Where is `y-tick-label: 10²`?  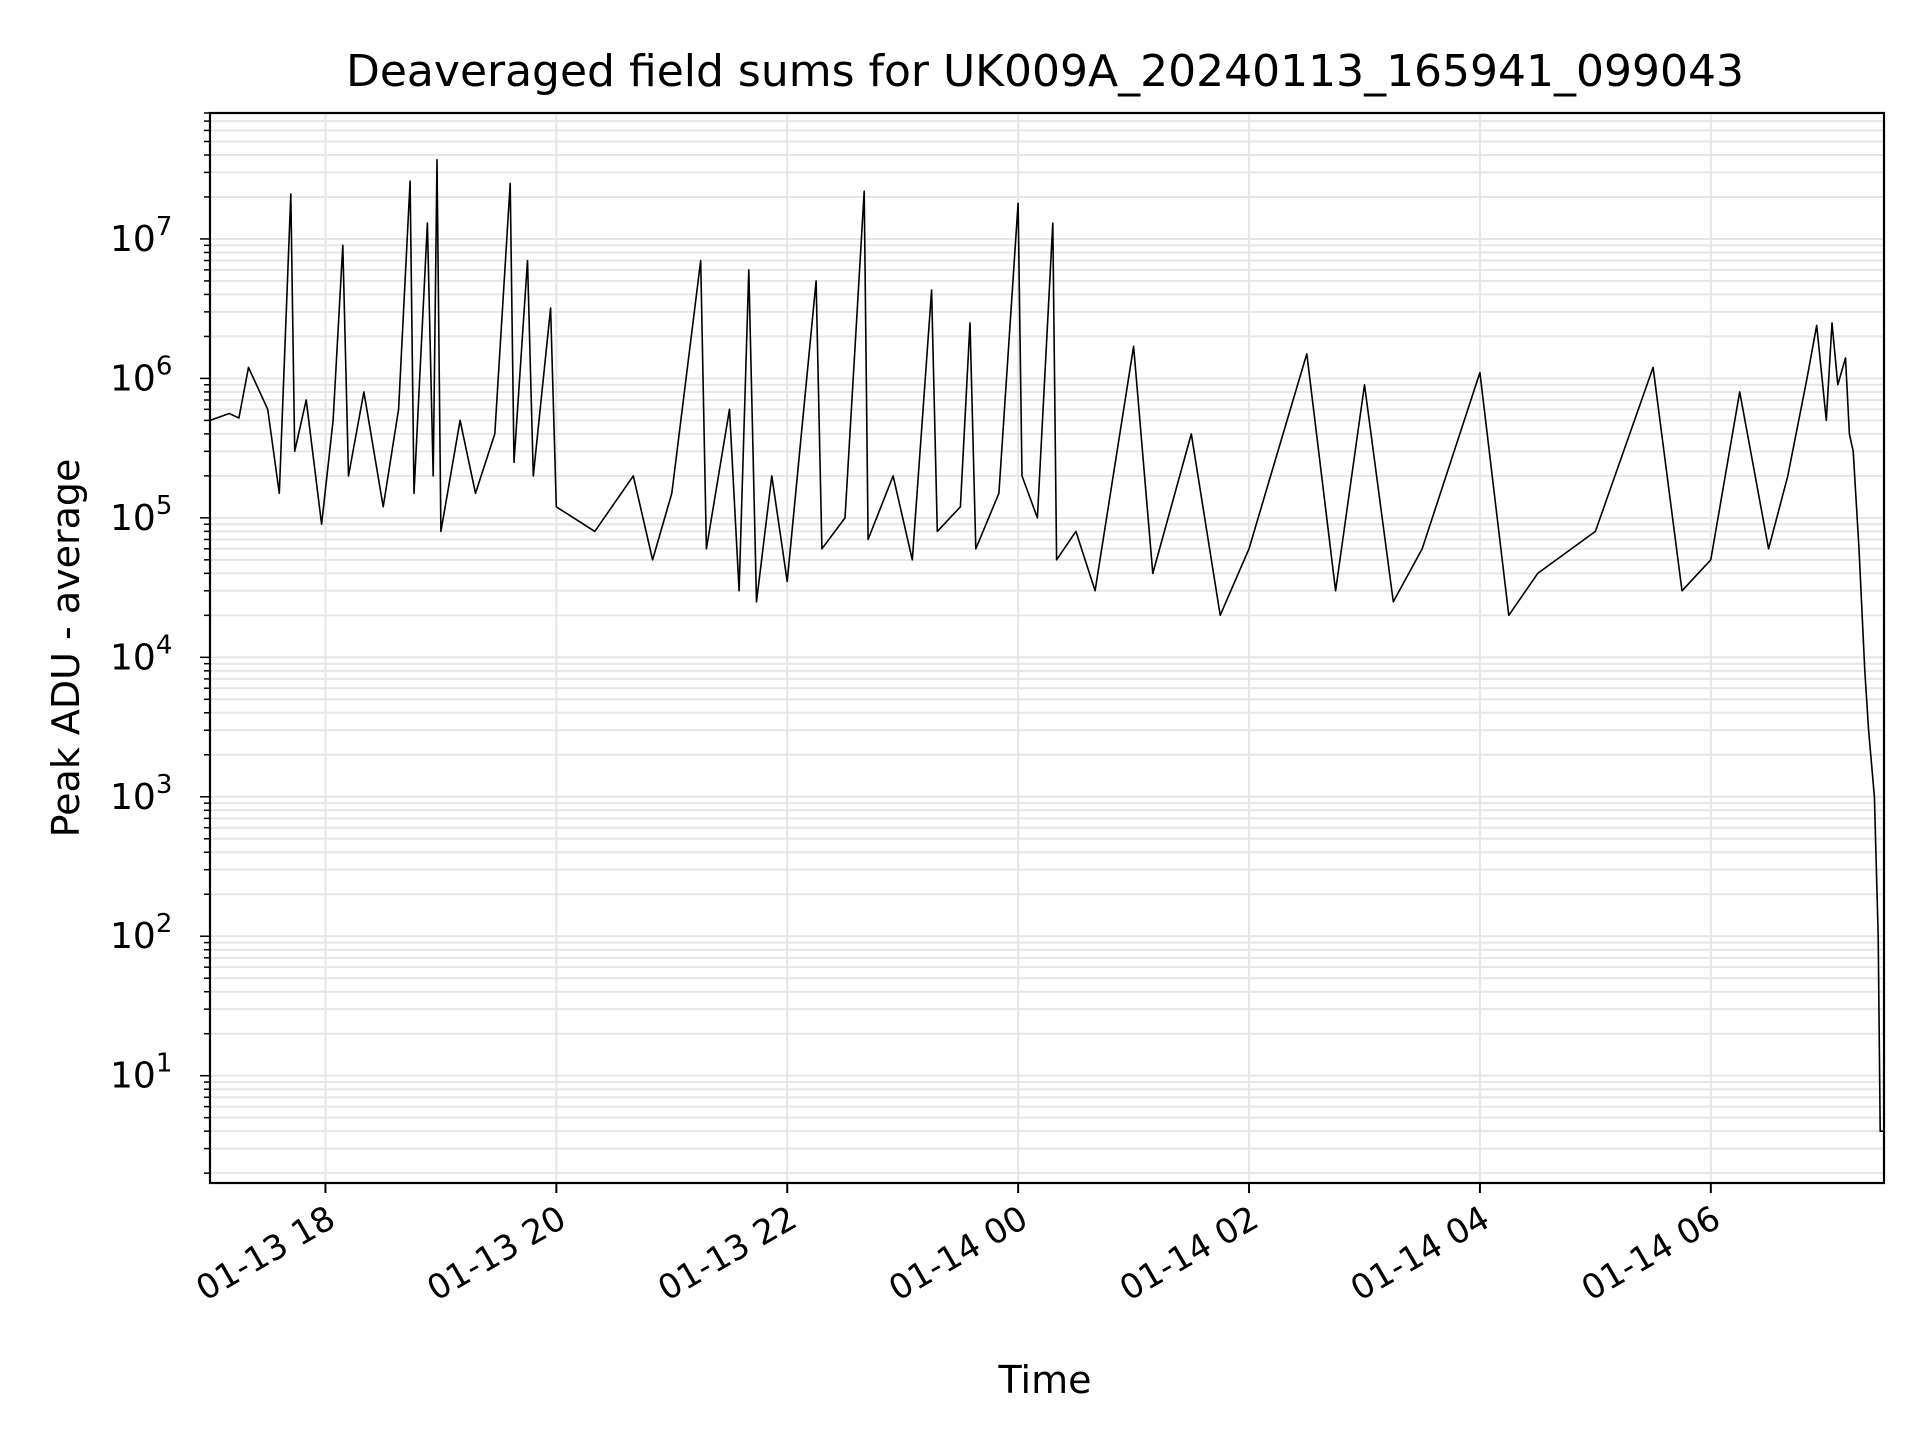 y-tick-label: 10² is located at coordinates (141, 933).